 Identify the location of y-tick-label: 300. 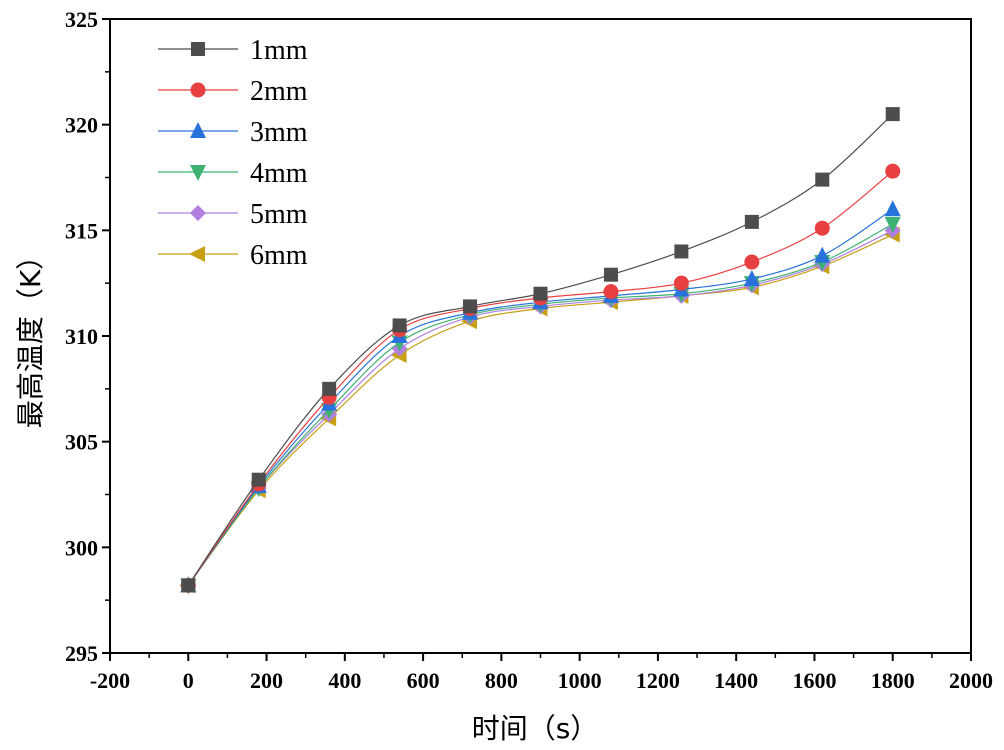
(81, 547).